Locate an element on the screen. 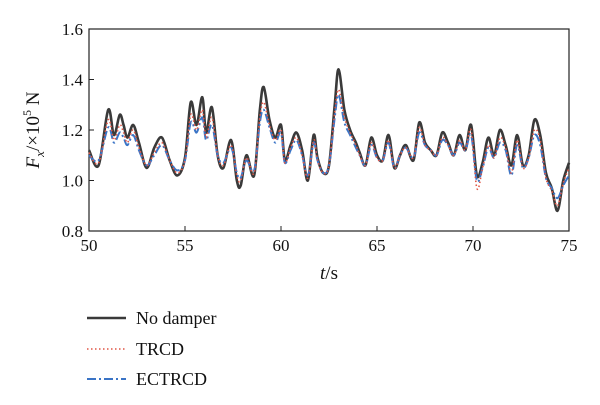 This screenshot has height=405, width=600. y-axis-title-mid: /×10 is located at coordinates (33, 133).